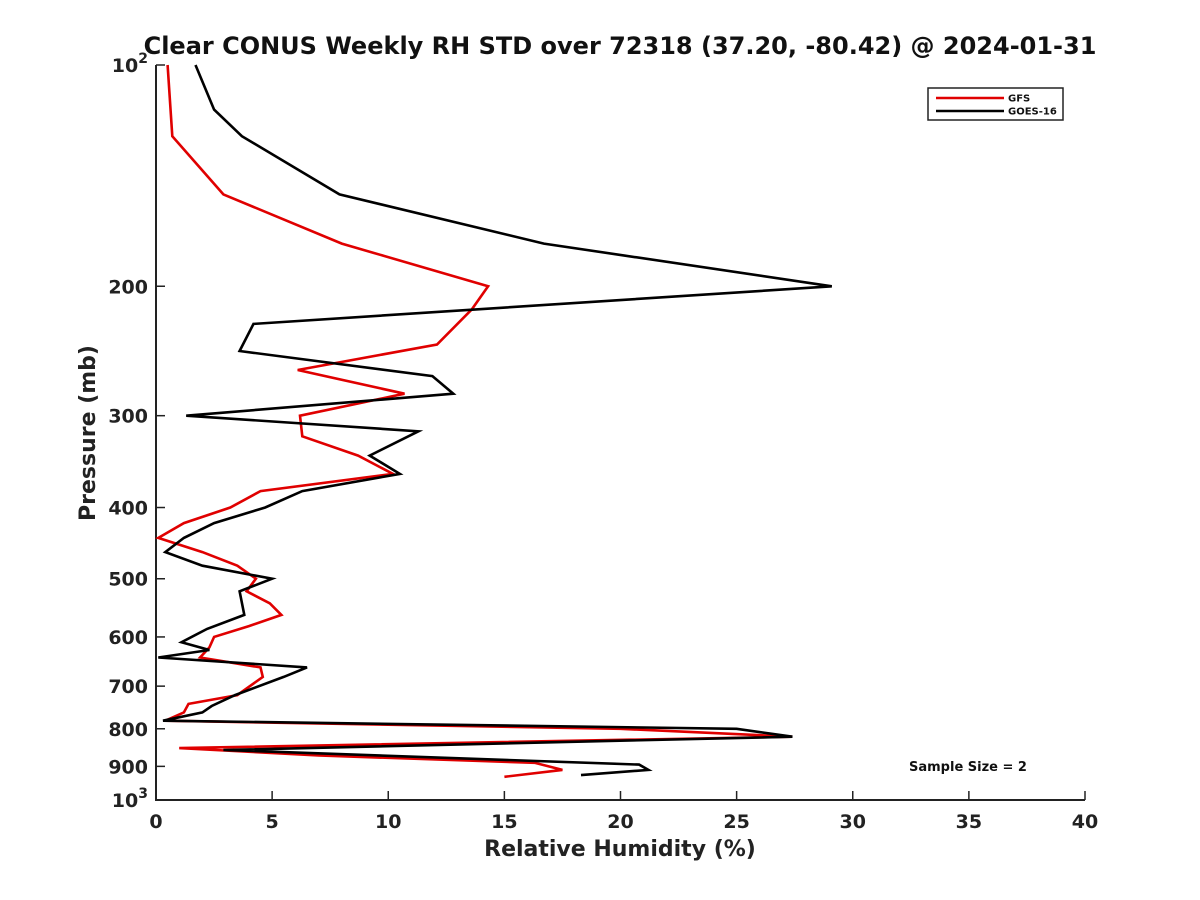 The height and width of the screenshot is (900, 1200). Describe the element at coordinates (128, 509) in the screenshot. I see `y-tick-label: 400` at that location.